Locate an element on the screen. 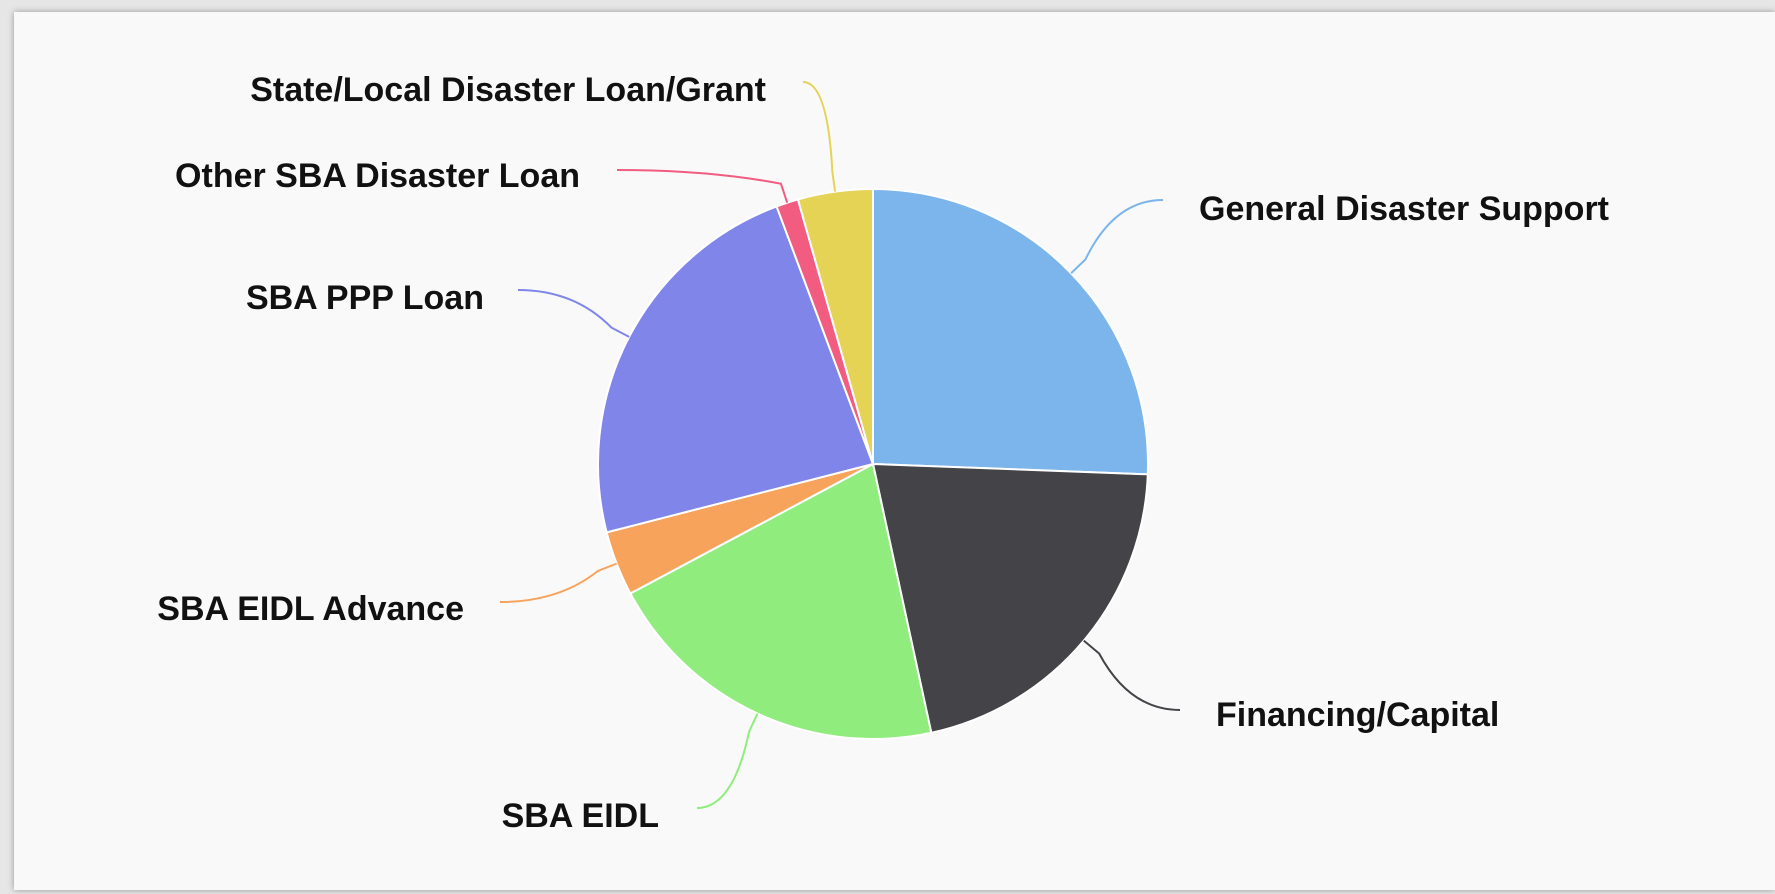 The height and width of the screenshot is (894, 1775). slice-label: General Disaster Support is located at coordinates (1404, 209).